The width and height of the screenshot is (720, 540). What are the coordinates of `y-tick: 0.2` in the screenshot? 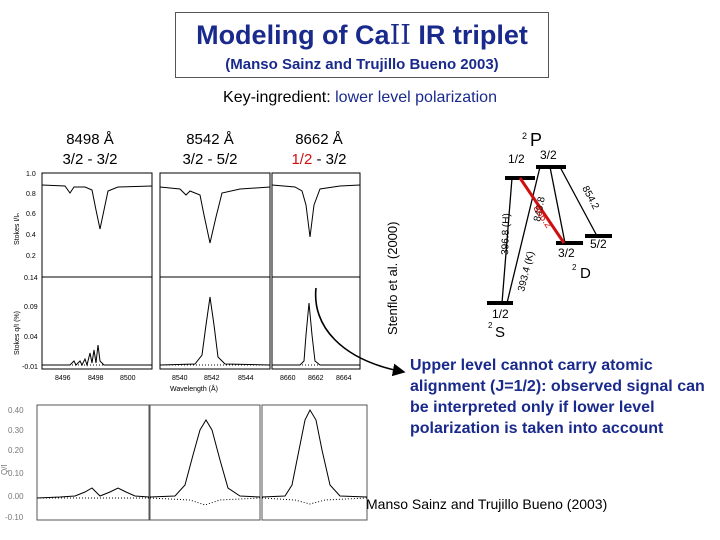 It's located at (31, 256).